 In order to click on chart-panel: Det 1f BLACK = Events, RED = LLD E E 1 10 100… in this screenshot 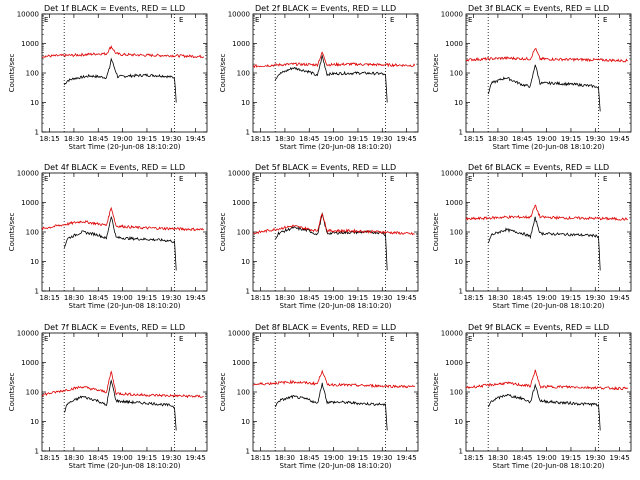, I will do `click(108, 77)`.